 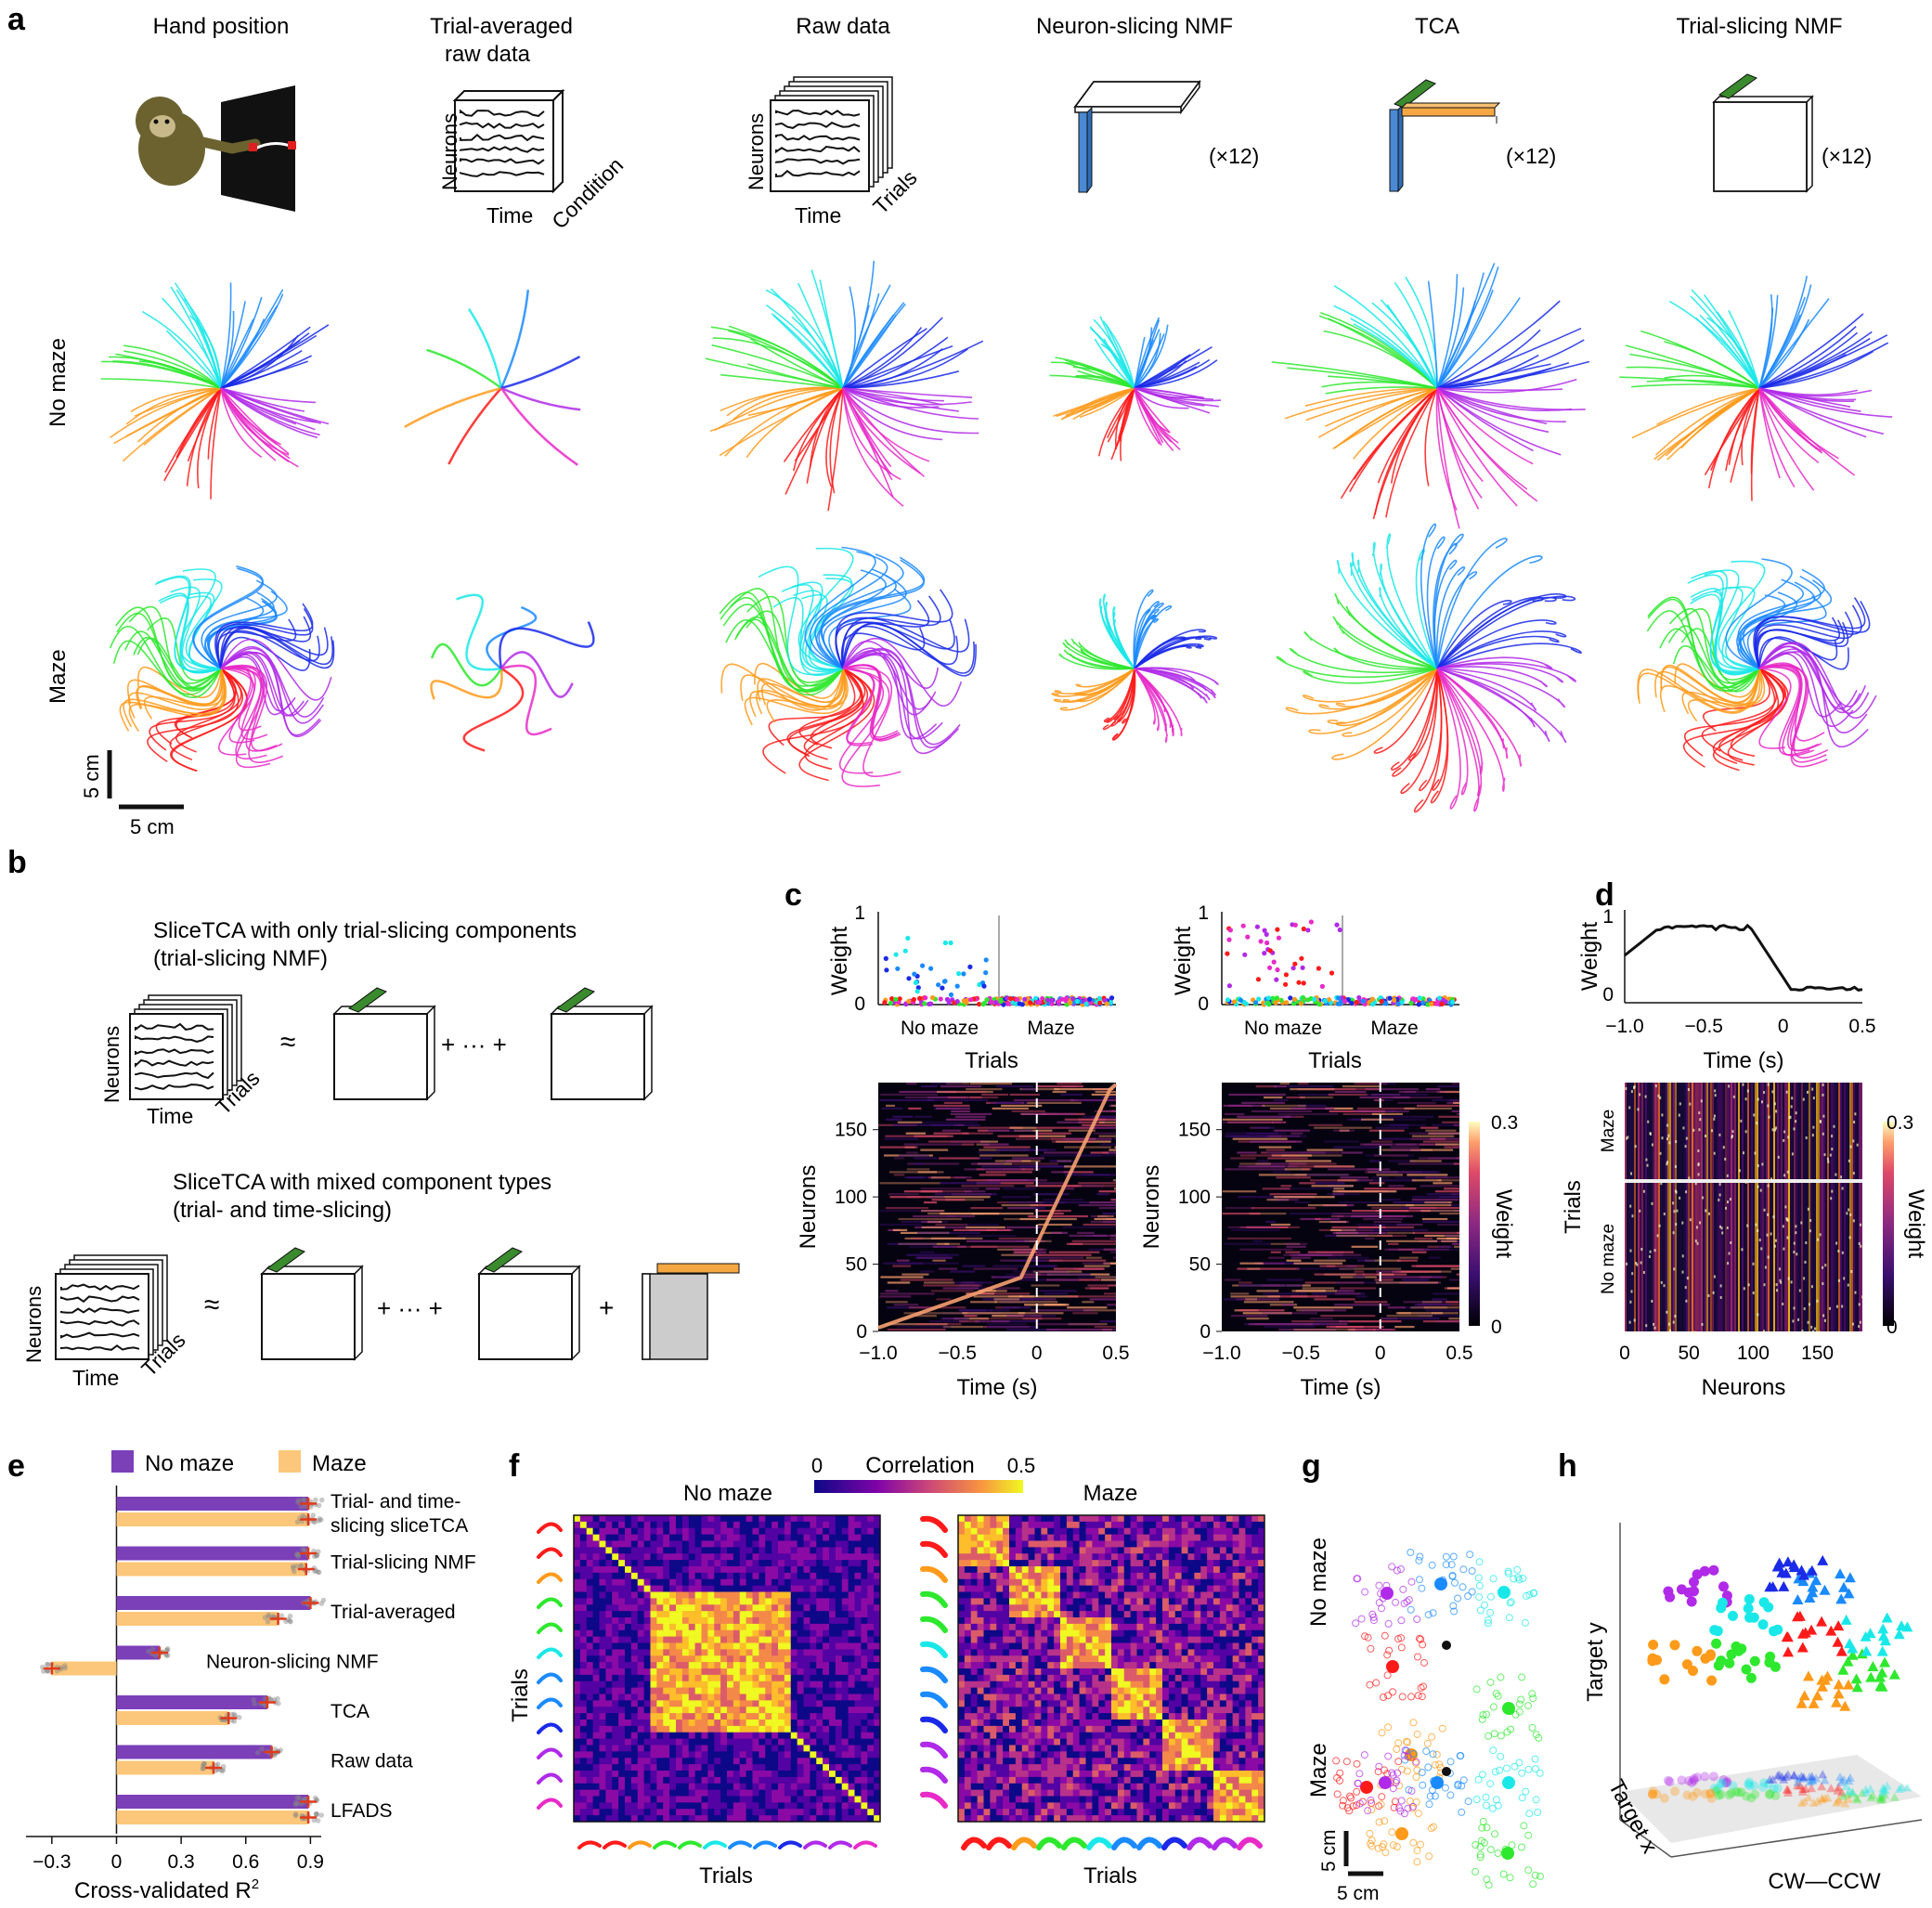 What do you see at coordinates (1689, 1353) in the screenshot?
I see `svg-text: 50` at bounding box center [1689, 1353].